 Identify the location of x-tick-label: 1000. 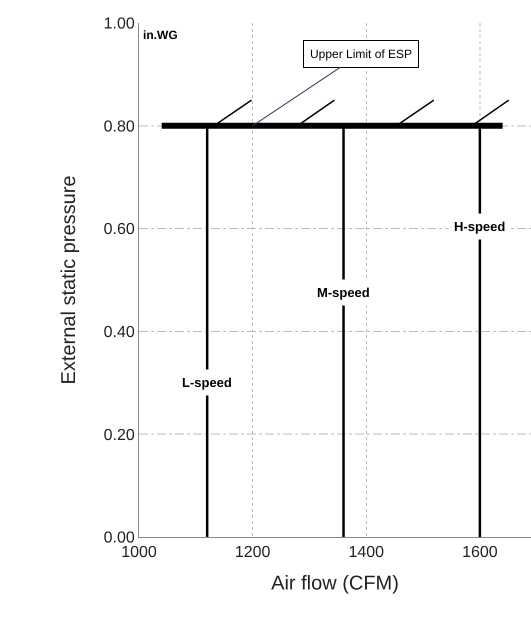
(139, 553).